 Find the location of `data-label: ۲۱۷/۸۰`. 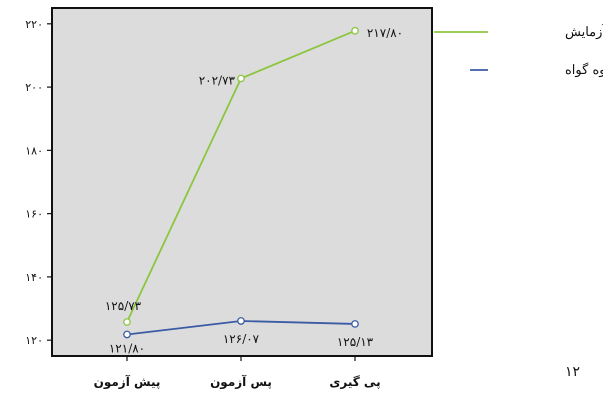

data-label: ۲۱۷/۸۰ is located at coordinates (385, 33).